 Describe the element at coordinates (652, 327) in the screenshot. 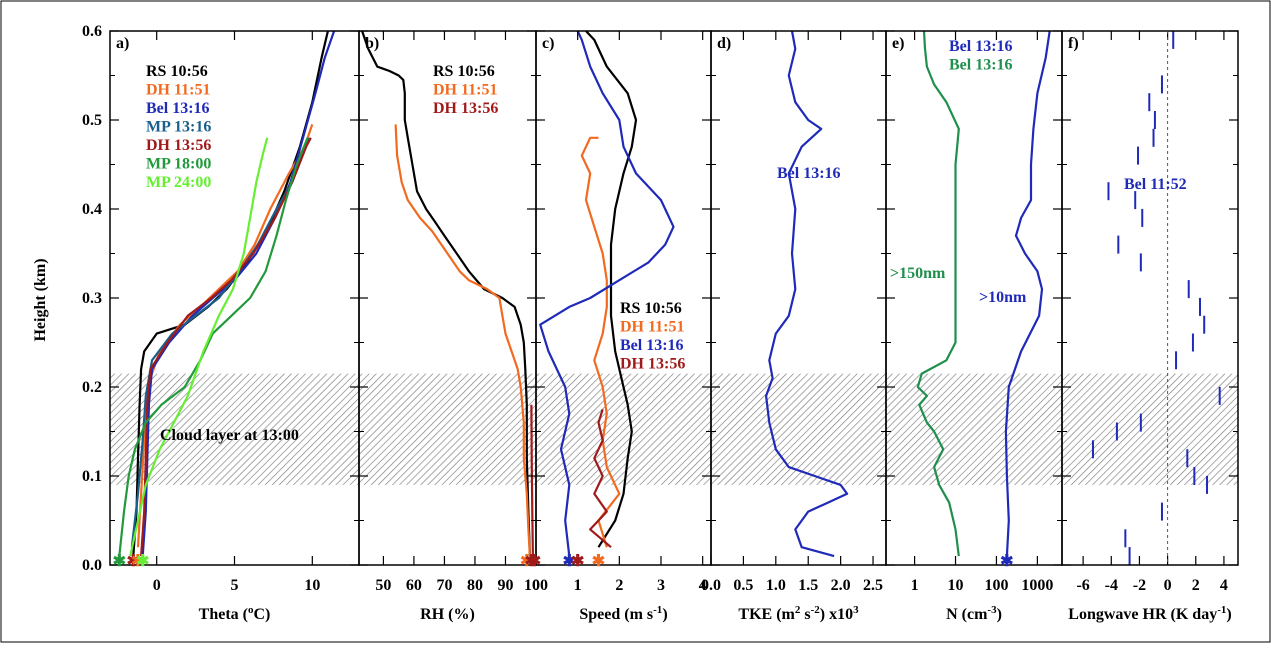

I see `panel-c-legend-item: DH 11:51` at that location.